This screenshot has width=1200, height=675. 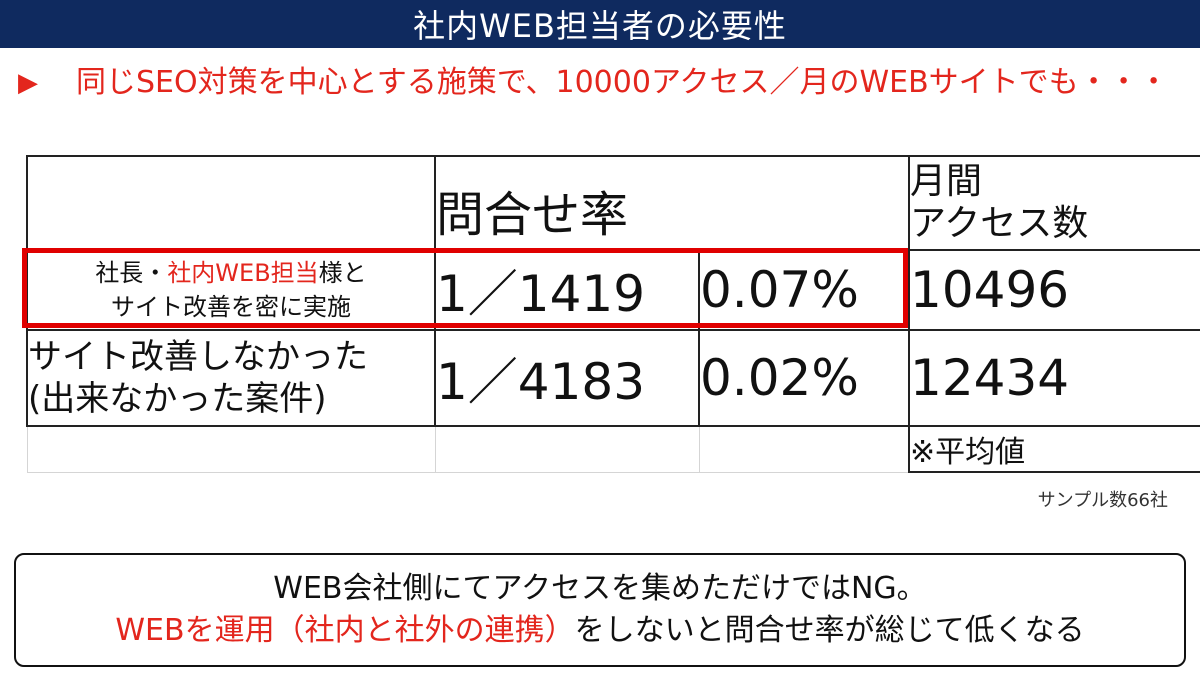 I want to click on slide-title-bar: 社内WEB担当者の必要性, so click(x=600, y=24).